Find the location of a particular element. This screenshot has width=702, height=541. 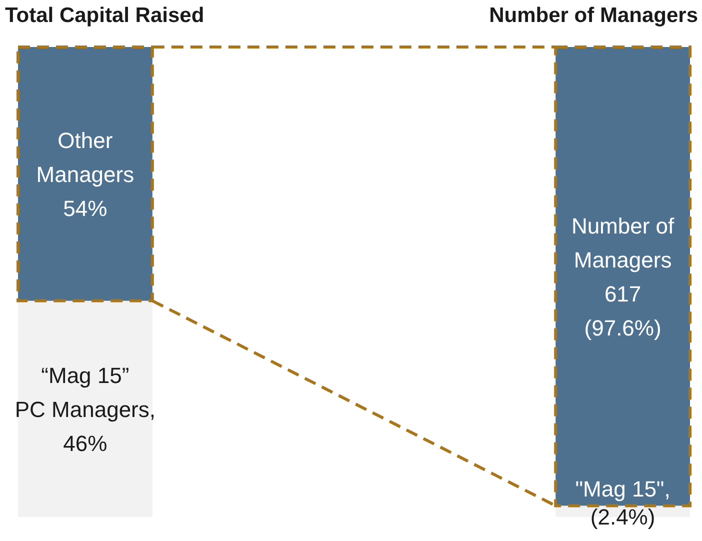

x-tick-label: Total Capital Raised is located at coordinates (104, 15).